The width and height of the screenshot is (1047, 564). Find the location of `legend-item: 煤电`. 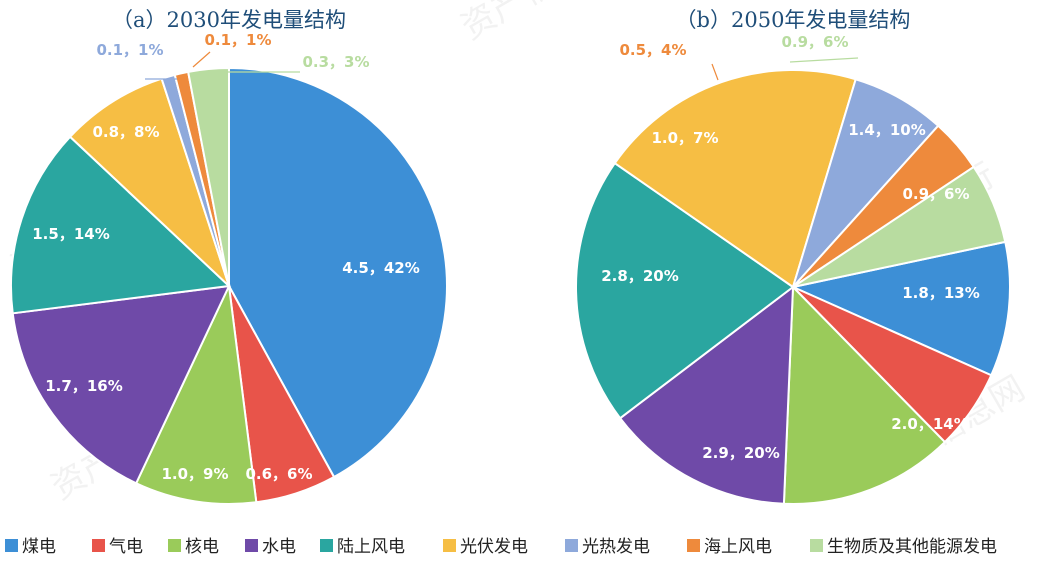

legend-item: 煤电 is located at coordinates (30, 547).